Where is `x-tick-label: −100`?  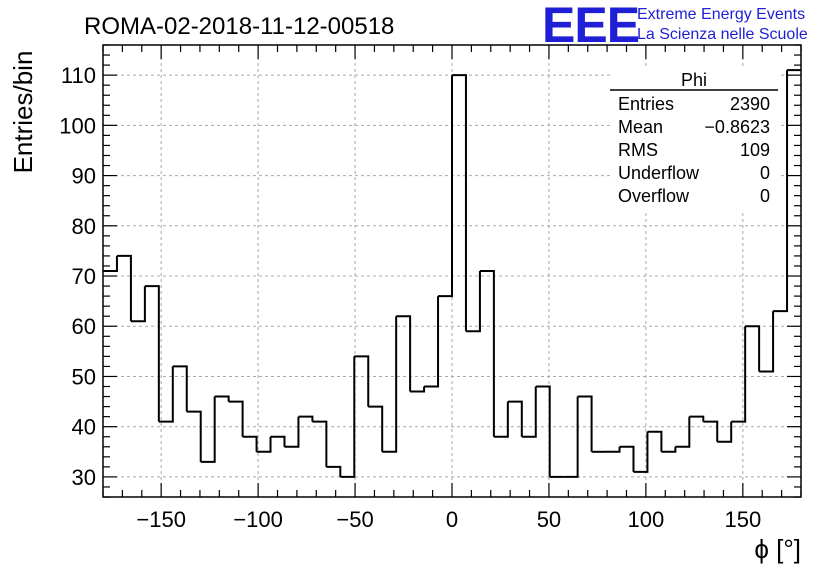
x-tick-label: −100 is located at coordinates (258, 519).